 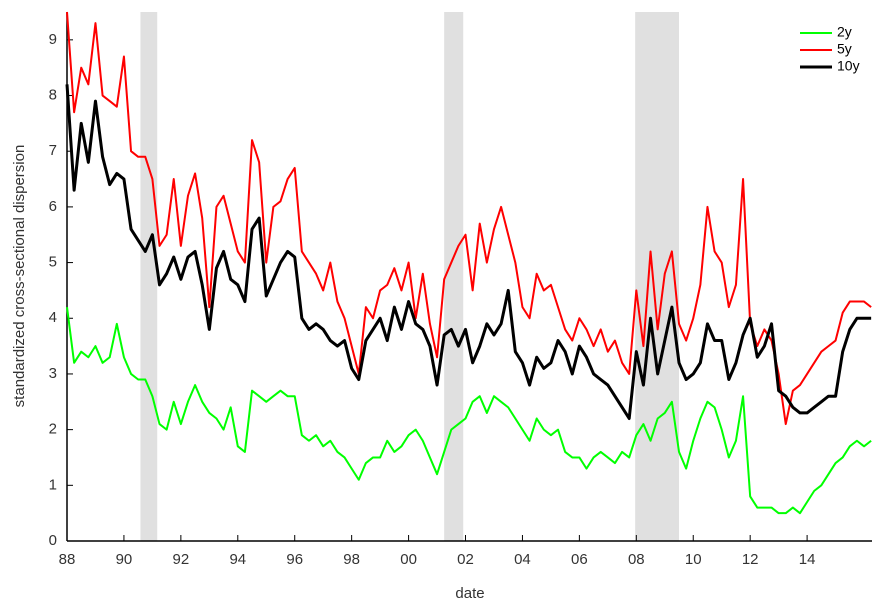 I want to click on y-tick-label: 0, so click(x=53, y=540).